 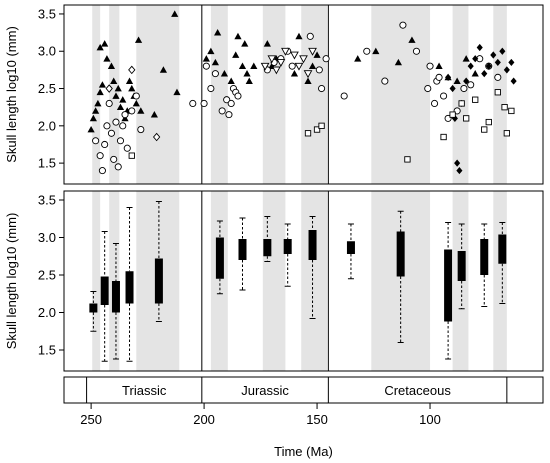 What do you see at coordinates (91, 419) in the screenshot?
I see `x-tick-label: 250` at bounding box center [91, 419].